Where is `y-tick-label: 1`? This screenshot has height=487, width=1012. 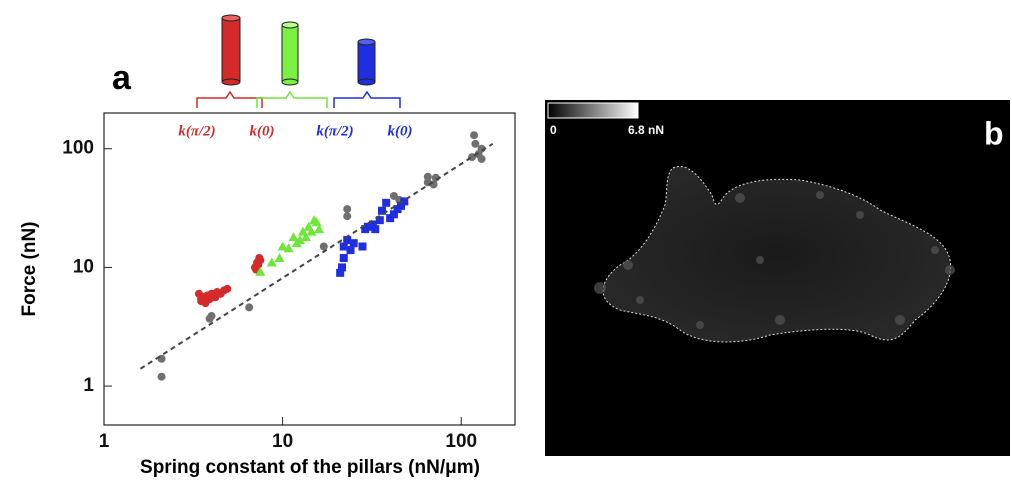
y-tick-label: 1 is located at coordinates (88, 385).